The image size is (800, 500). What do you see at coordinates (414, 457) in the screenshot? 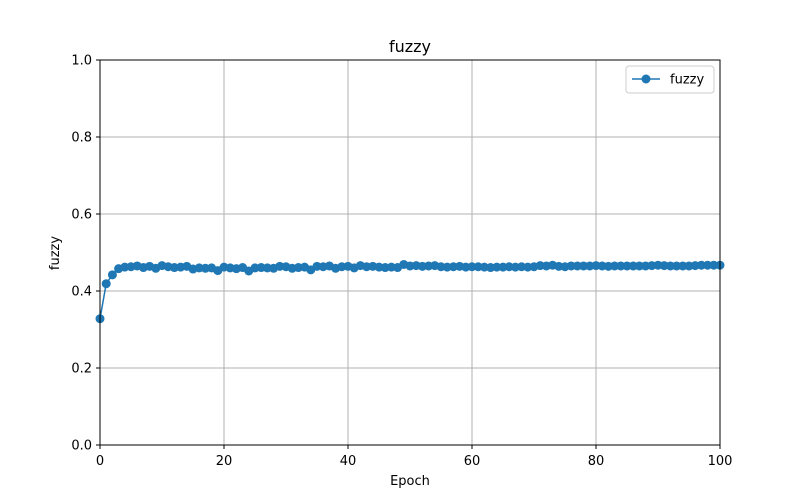
I see `x-axis-ticks: 0 20 40 60 80 100` at bounding box center [414, 457].